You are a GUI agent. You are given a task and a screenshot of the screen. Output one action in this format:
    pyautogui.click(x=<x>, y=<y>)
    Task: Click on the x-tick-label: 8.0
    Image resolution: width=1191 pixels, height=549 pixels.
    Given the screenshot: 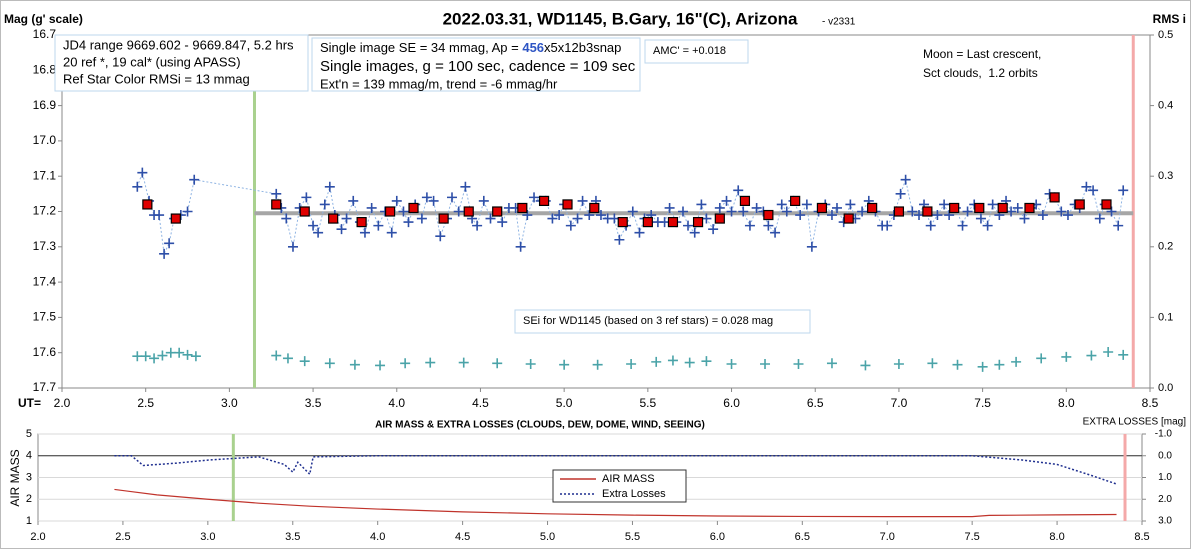 What is the action you would take?
    pyautogui.click(x=1056, y=537)
    